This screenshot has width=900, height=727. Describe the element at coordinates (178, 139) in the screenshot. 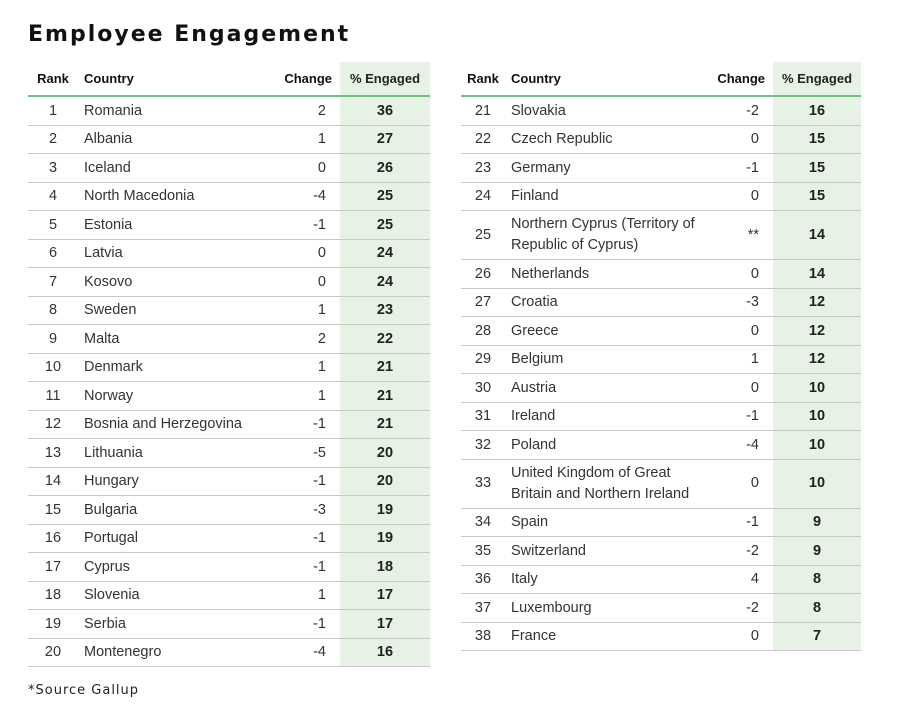

I see `country-cell: Albania` at that location.